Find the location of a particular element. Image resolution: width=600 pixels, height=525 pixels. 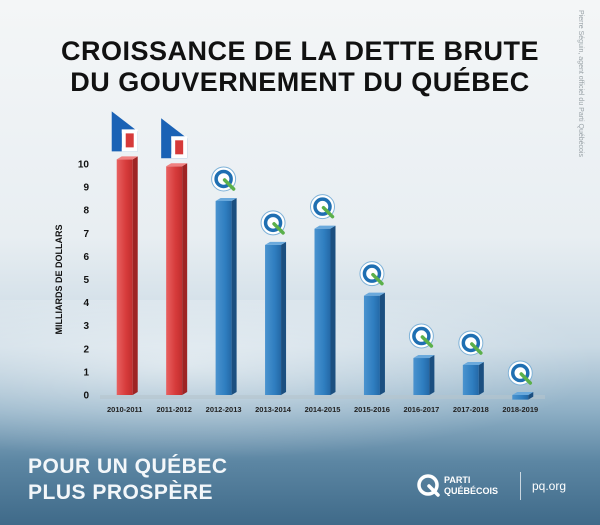

party-name-line1: PARTI is located at coordinates (457, 480).